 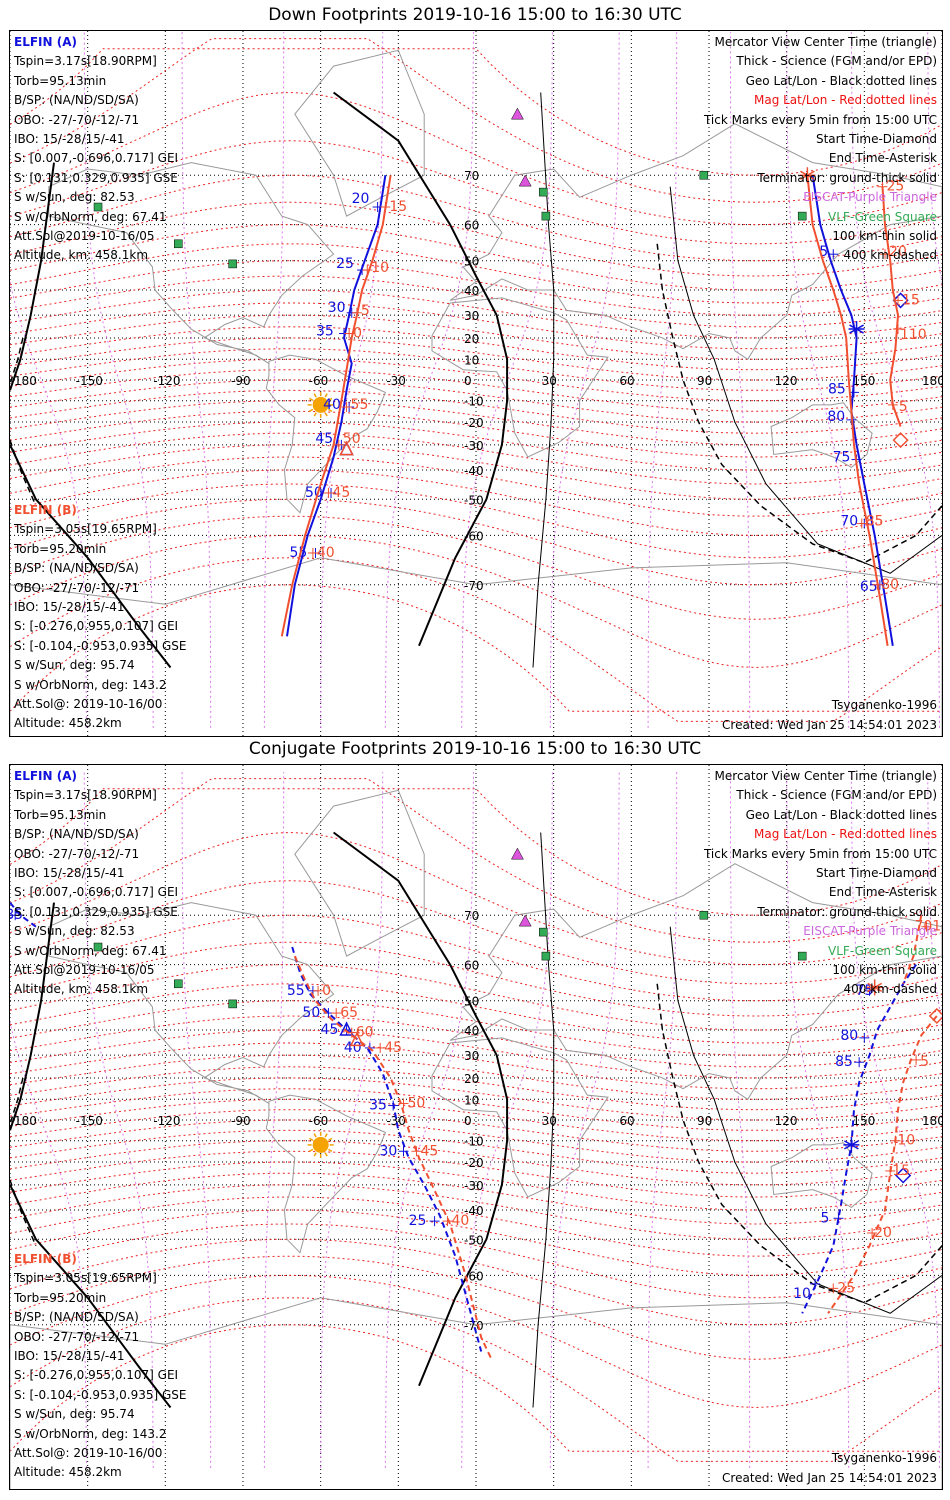 I want to click on elfin-b-line: IBO: 15/-28/15/-41, so click(x=69, y=1356).